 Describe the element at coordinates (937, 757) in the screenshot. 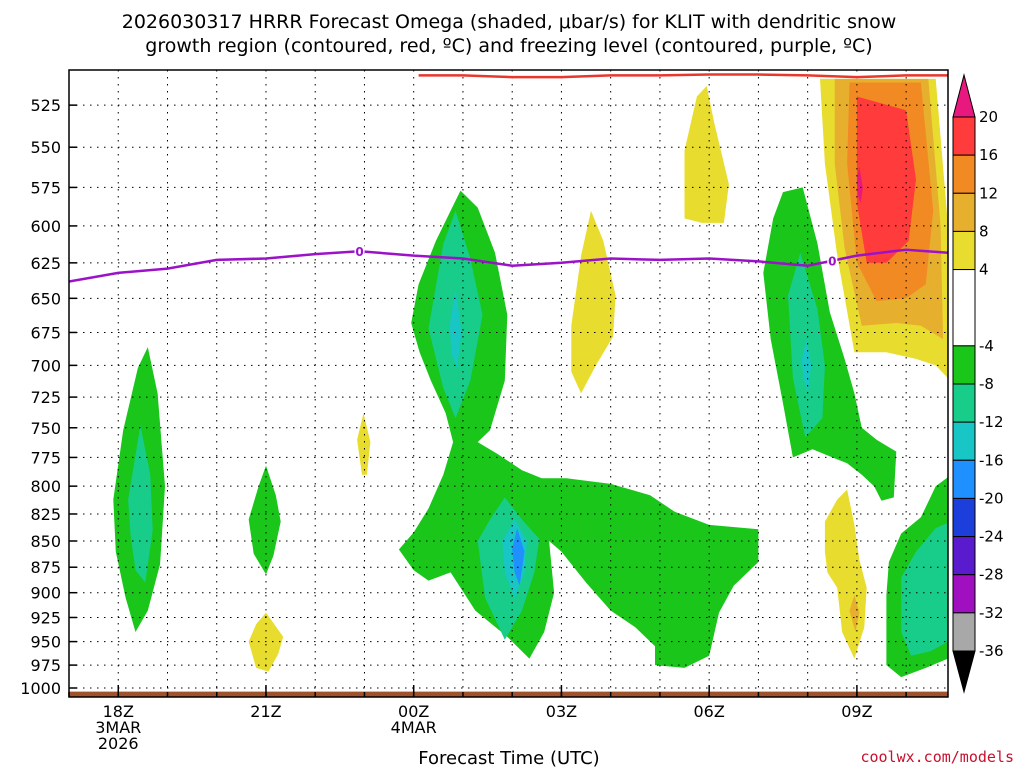

I see `credit-text: coolwx.com/models` at that location.